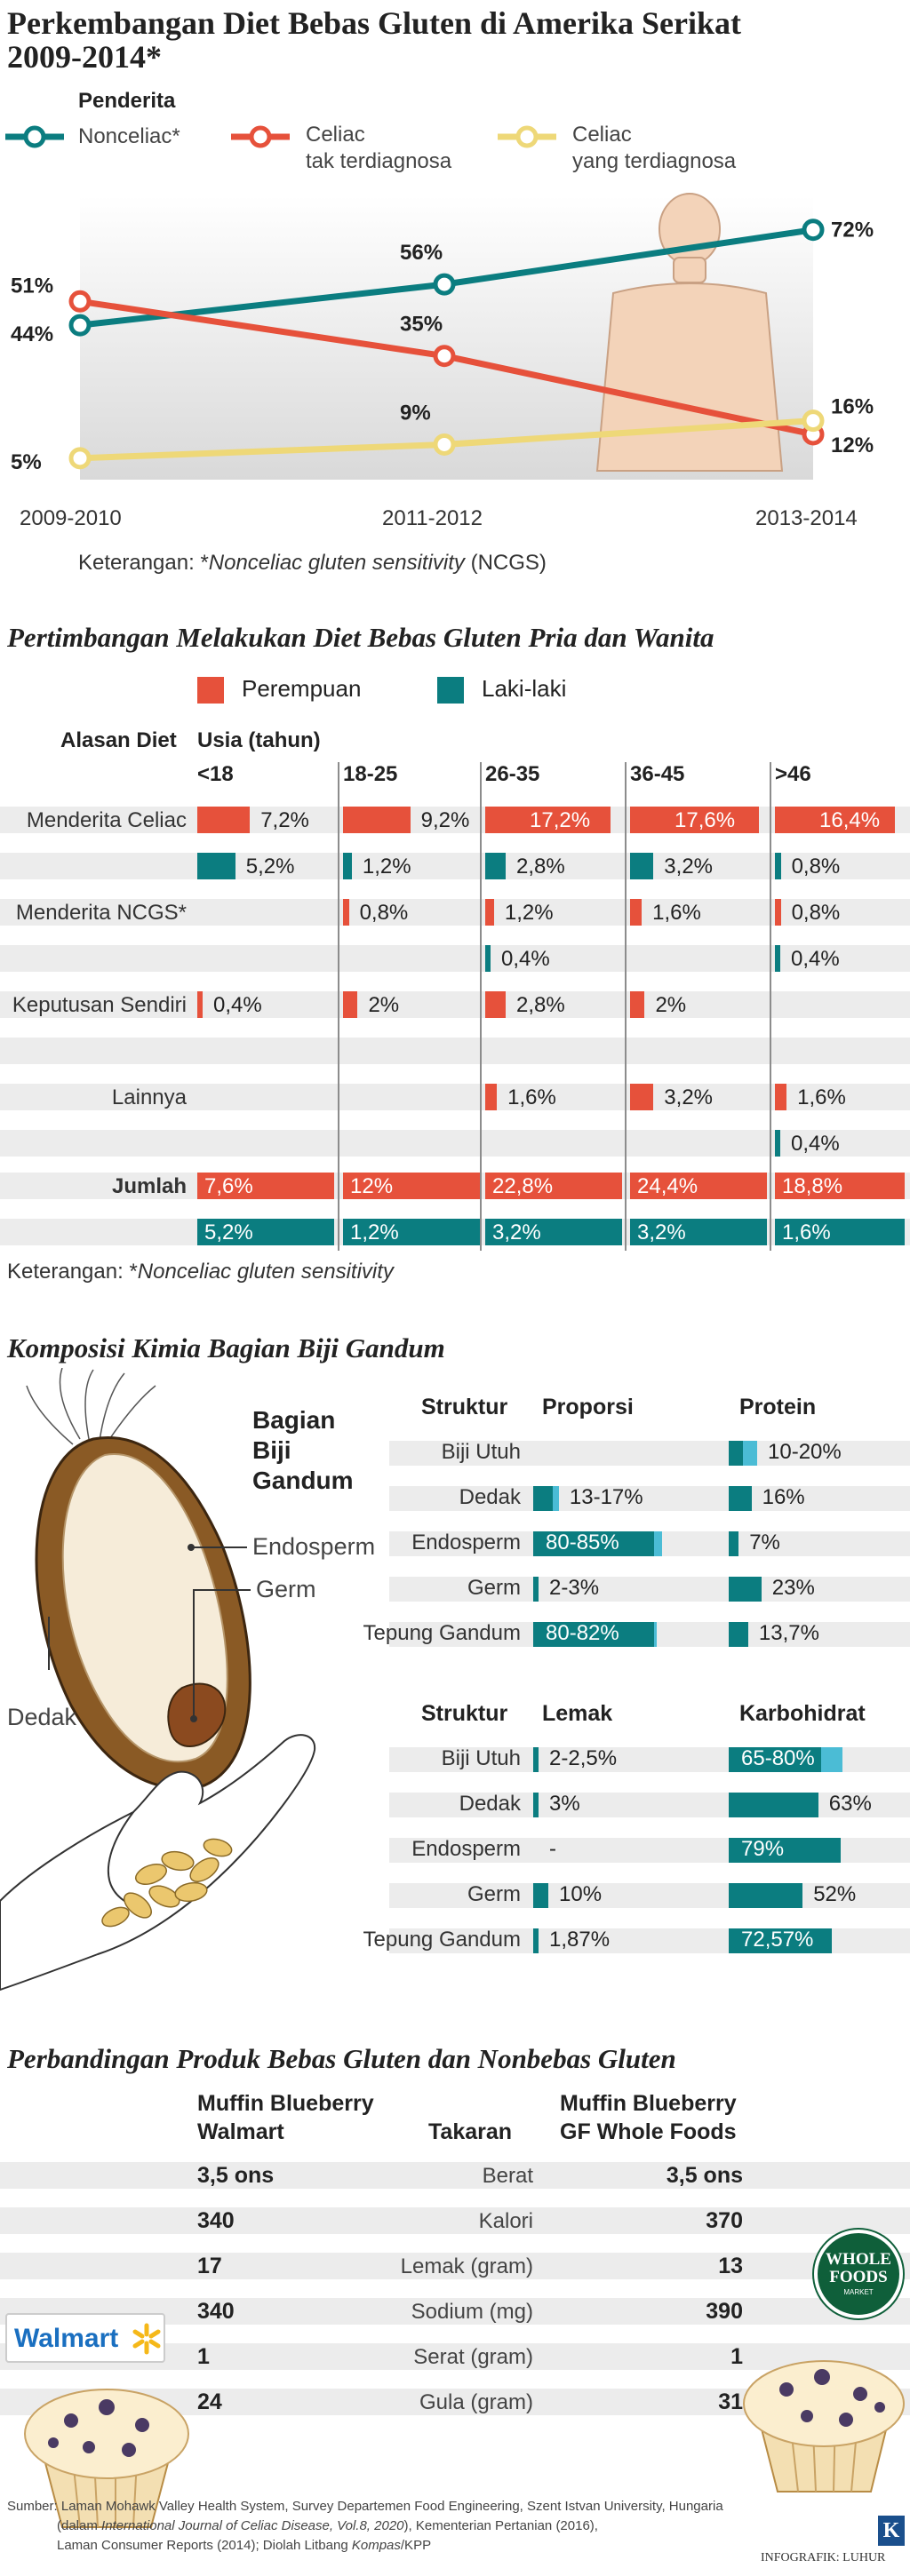  What do you see at coordinates (490, 1497) in the screenshot?
I see `structure-label-0-1: Dedak` at bounding box center [490, 1497].